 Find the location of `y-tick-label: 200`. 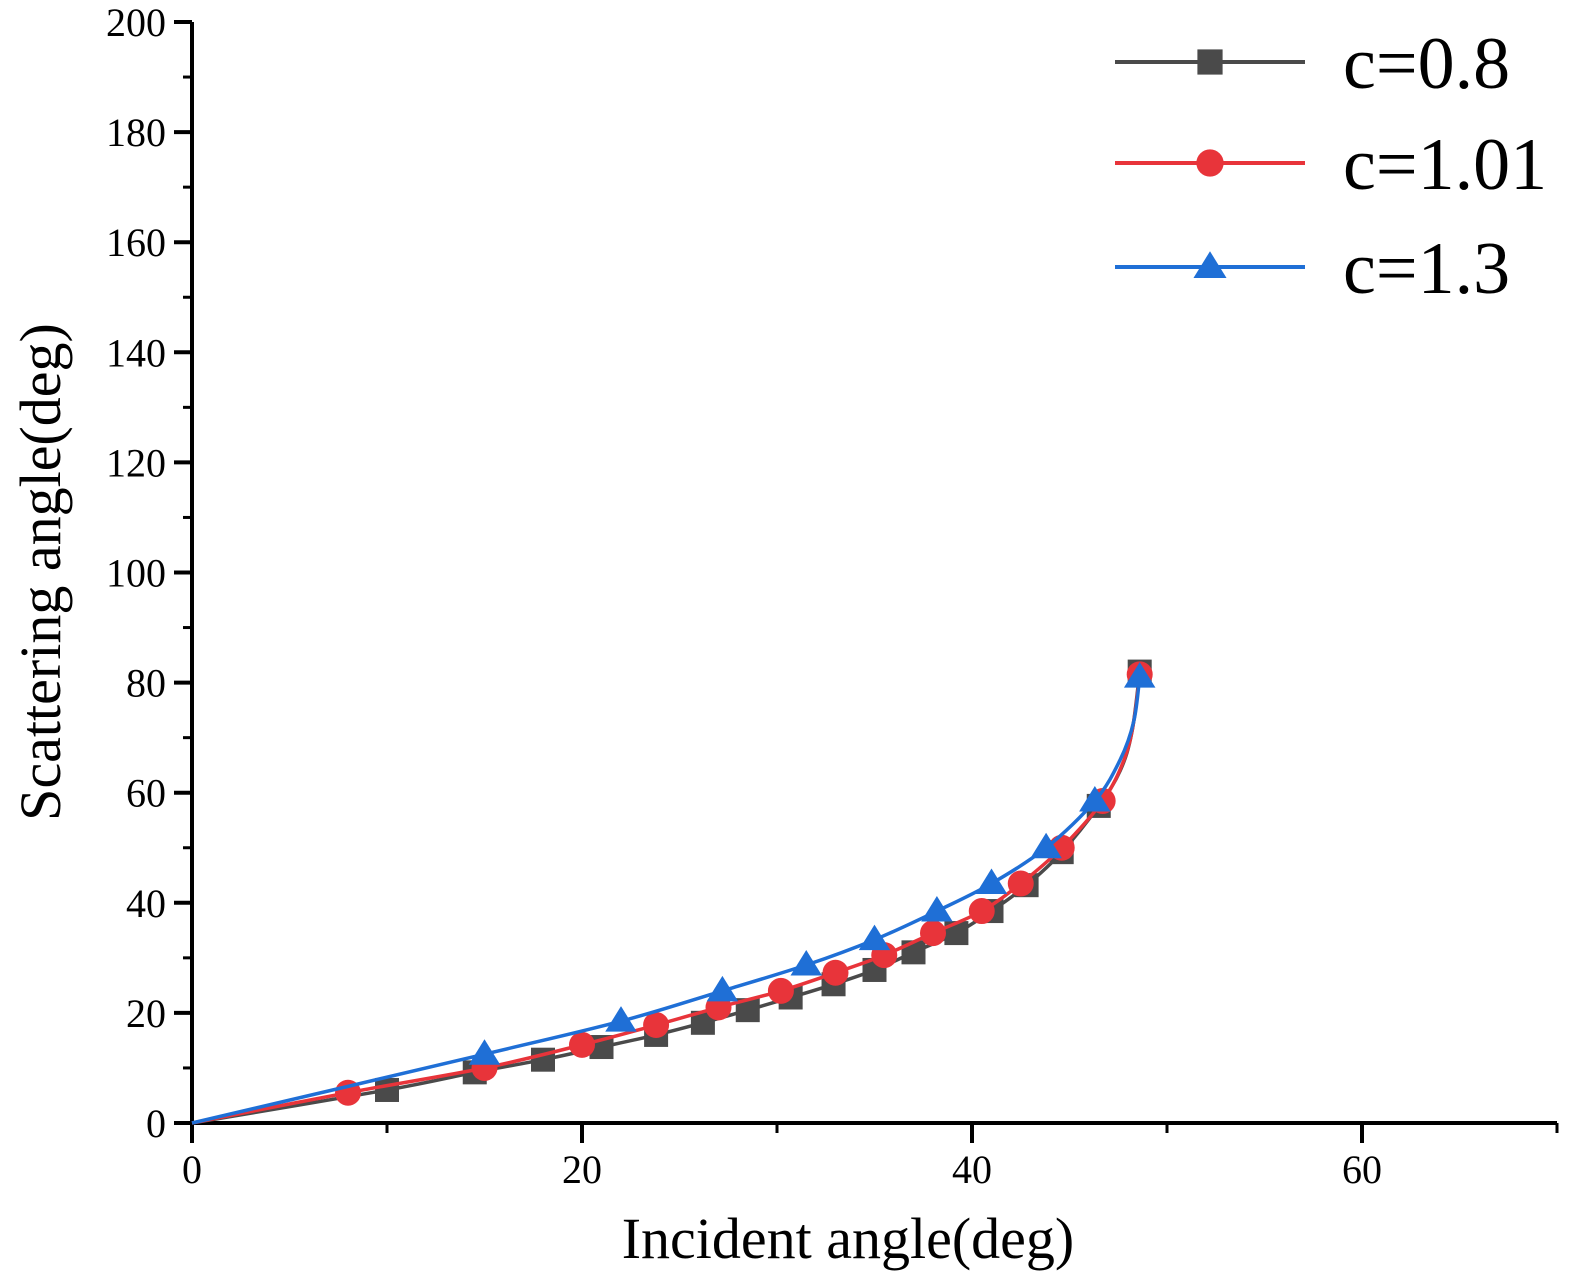

y-tick-label: 200 is located at coordinates (136, 22).